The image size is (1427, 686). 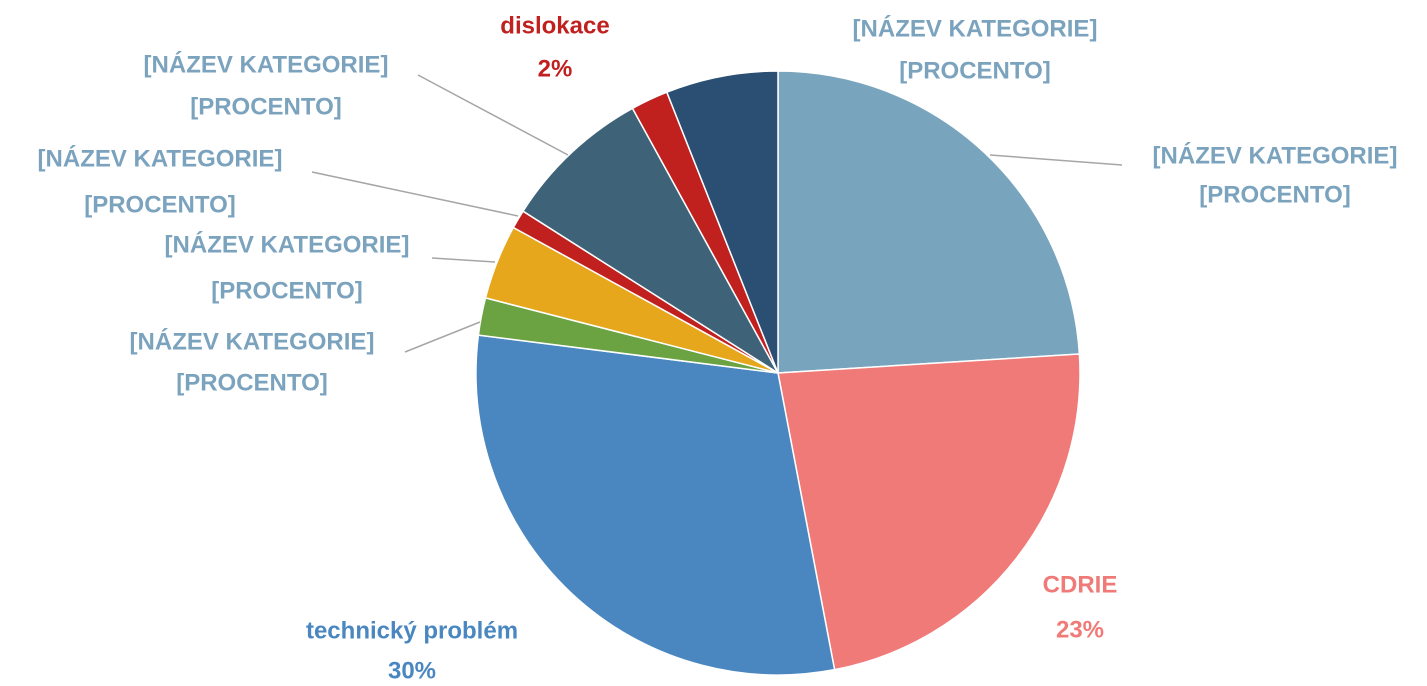 What do you see at coordinates (412, 670) in the screenshot?
I see `slice-value-label: 30%` at bounding box center [412, 670].